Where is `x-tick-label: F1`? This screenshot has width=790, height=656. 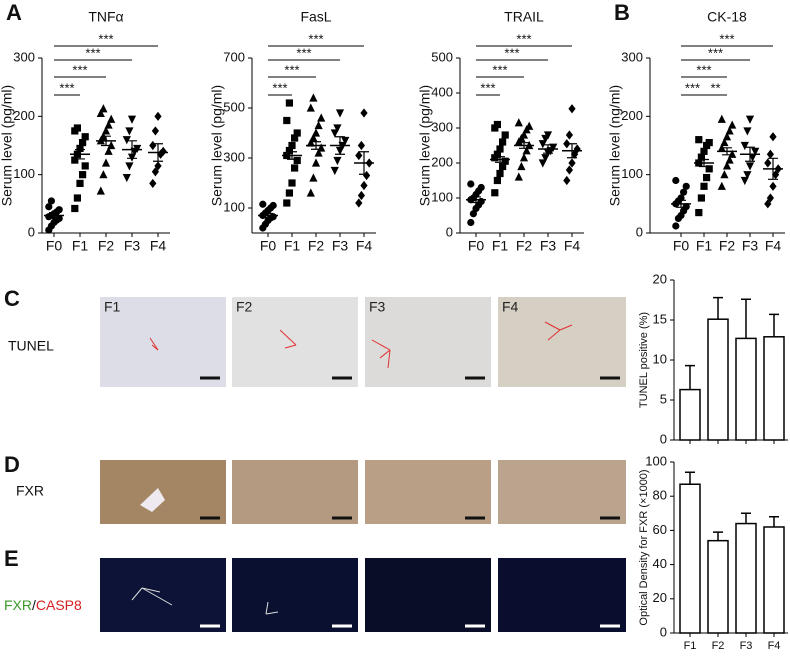 x-tick-label: F1 is located at coordinates (690, 646).